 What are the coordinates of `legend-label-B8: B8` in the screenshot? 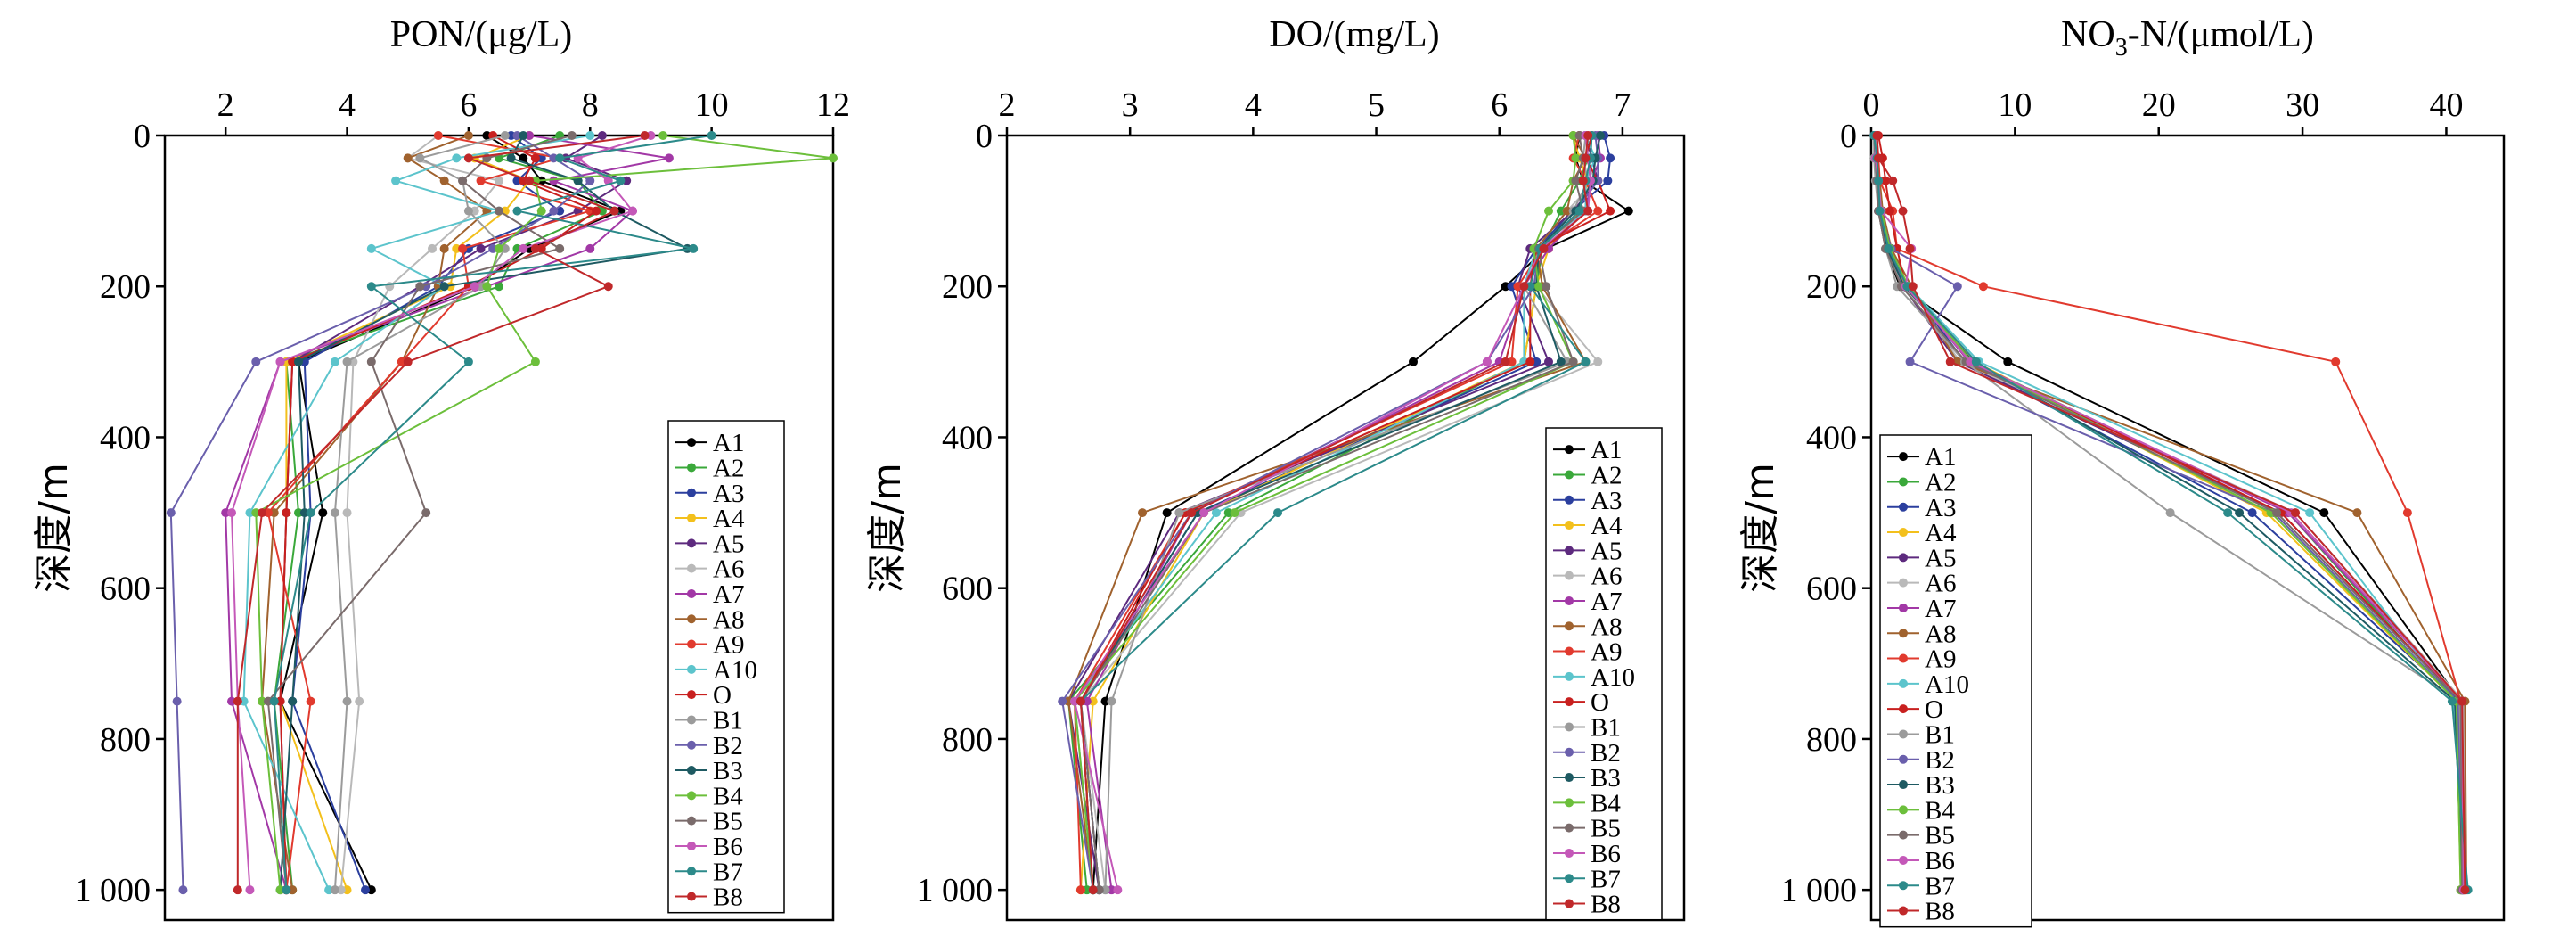 It's located at (1940, 912).